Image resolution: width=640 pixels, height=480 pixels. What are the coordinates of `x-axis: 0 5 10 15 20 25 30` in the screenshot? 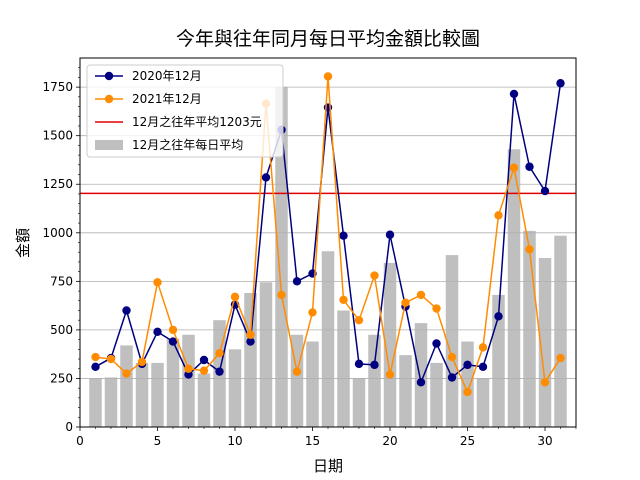 It's located at (326, 437).